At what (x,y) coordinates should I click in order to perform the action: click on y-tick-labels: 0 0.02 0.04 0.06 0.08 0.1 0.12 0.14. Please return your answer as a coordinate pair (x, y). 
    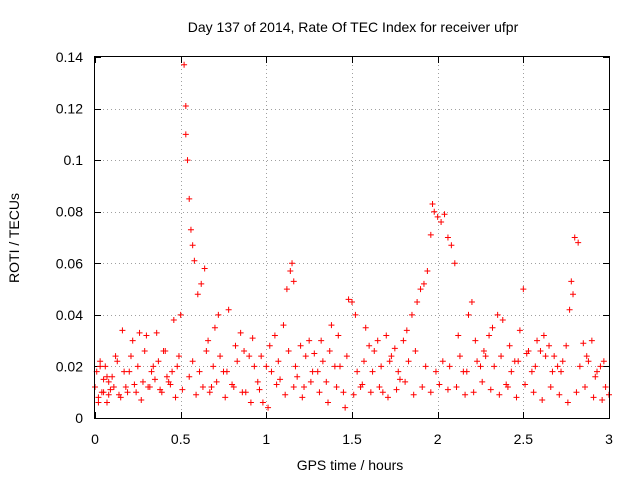
    Looking at the image, I should click on (69, 237).